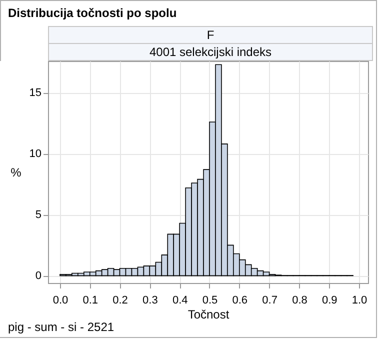  Describe the element at coordinates (360, 300) in the screenshot. I see `x-tick-label: 1.0` at that location.